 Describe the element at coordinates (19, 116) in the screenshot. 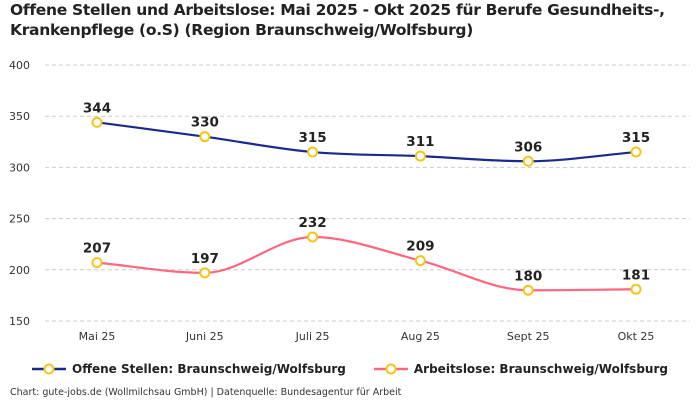

I see `y-tick-label: 350` at that location.